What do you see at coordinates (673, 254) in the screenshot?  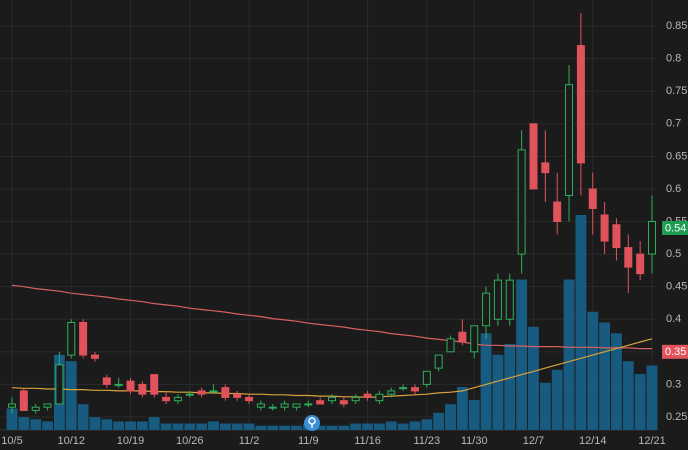 I see `y-tick-label: 0.5` at bounding box center [673, 254].